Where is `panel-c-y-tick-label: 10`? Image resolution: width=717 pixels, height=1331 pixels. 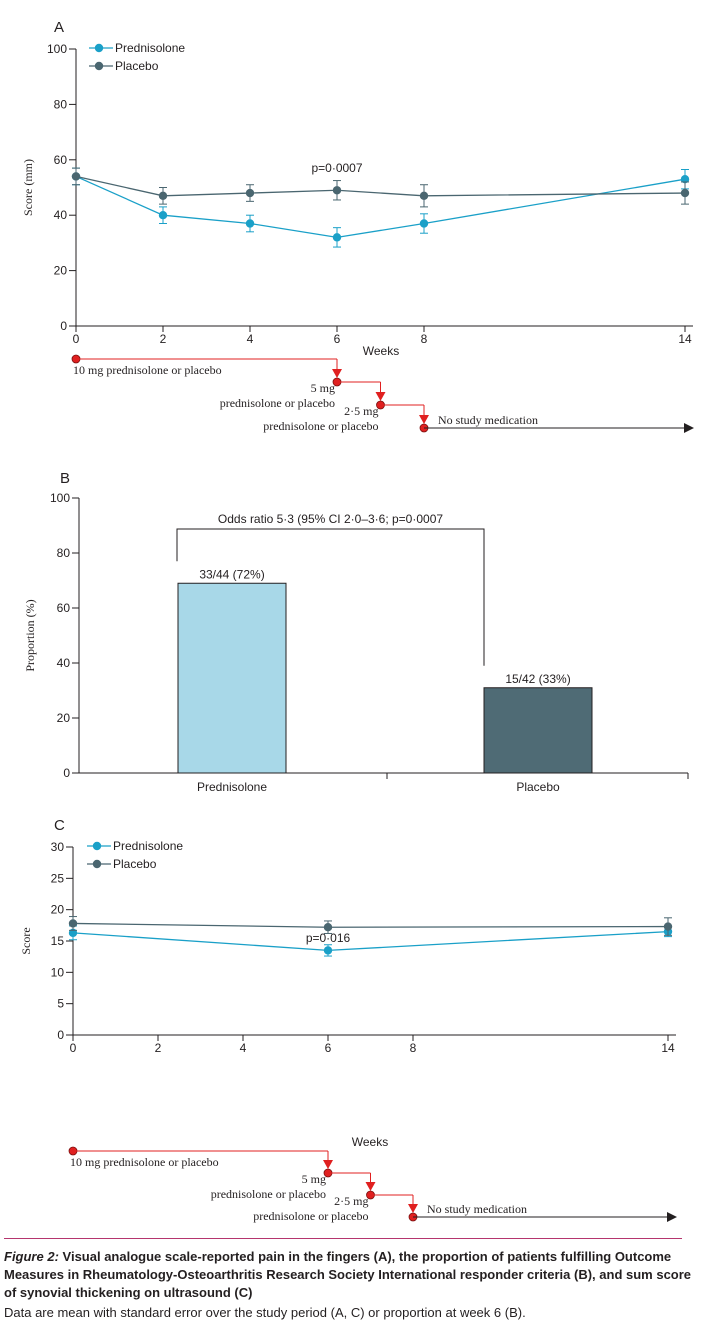
panel-c-y-tick-label: 10 is located at coordinates (58, 972).